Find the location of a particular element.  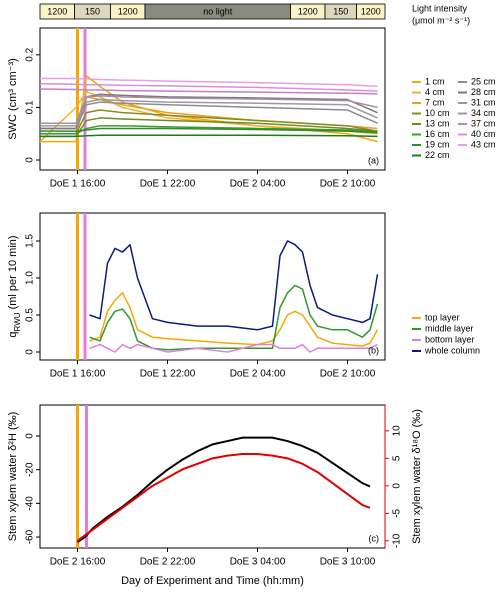

y-axis-title: SWC (cm³ cm⁻³) is located at coordinates (13, 99).